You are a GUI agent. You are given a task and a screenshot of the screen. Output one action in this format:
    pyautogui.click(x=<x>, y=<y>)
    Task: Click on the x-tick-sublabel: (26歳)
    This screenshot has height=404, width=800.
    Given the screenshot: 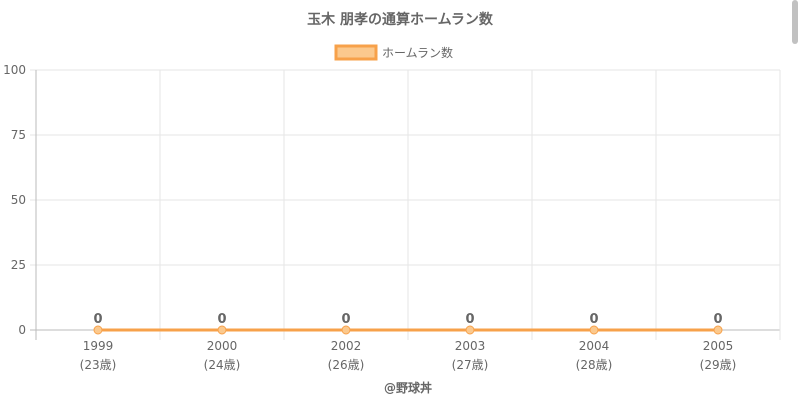 What is the action you would take?
    pyautogui.click(x=346, y=365)
    